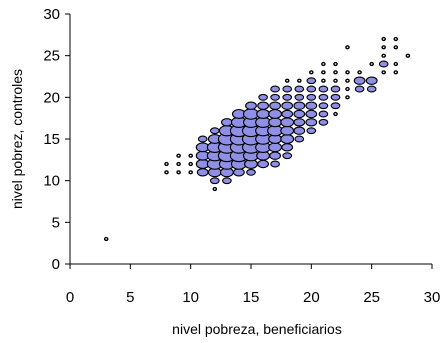  What do you see at coordinates (56, 222) in the screenshot?
I see `y-tick-label: 5` at bounding box center [56, 222].